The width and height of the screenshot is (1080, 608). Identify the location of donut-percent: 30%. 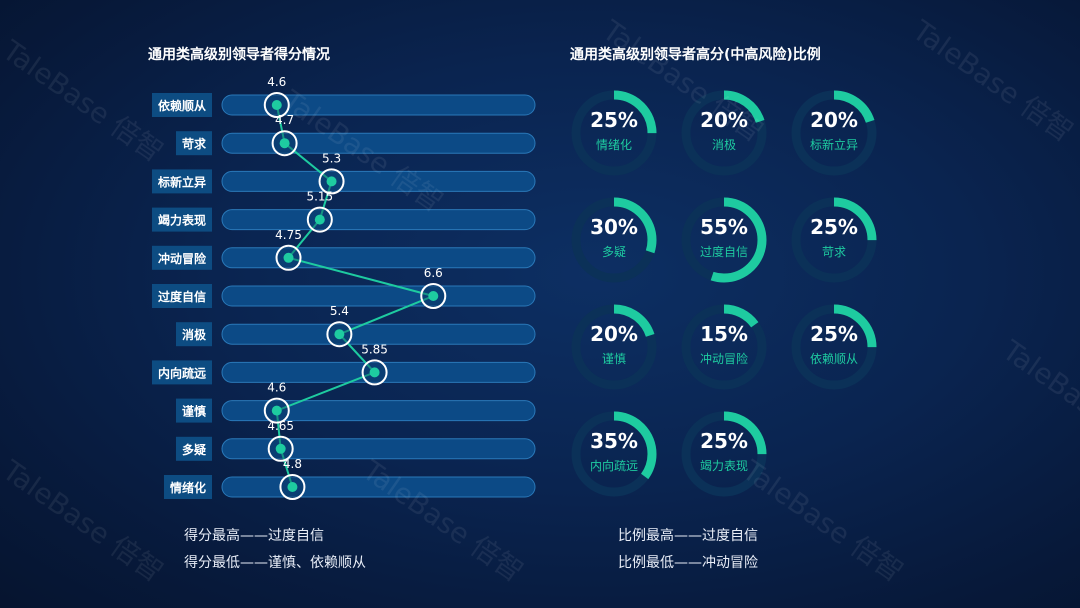
(614, 227).